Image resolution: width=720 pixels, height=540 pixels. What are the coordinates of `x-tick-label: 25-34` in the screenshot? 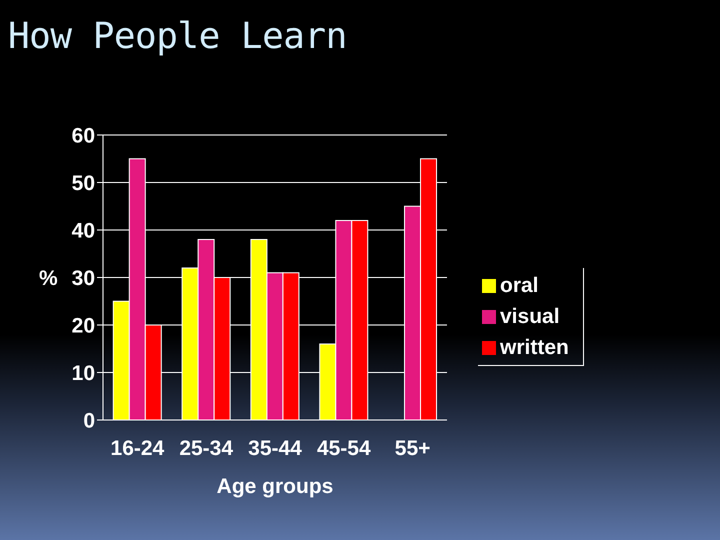 It's located at (206, 448).